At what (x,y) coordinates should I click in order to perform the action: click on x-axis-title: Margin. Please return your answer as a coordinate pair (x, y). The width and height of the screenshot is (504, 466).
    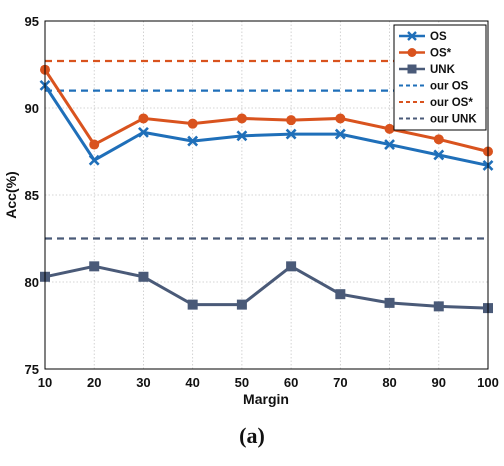
    Looking at the image, I should click on (266, 399).